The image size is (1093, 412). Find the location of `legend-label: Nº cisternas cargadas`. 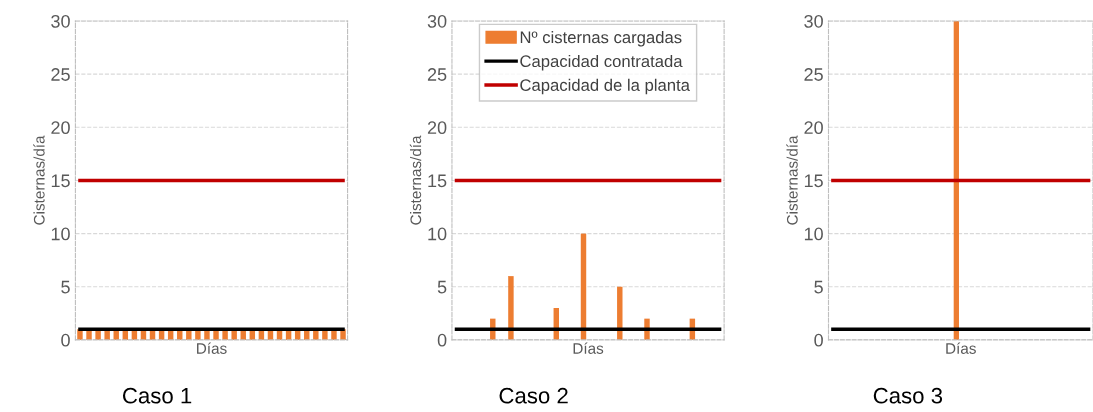

legend-label: Nº cisternas cargadas is located at coordinates (601, 39).